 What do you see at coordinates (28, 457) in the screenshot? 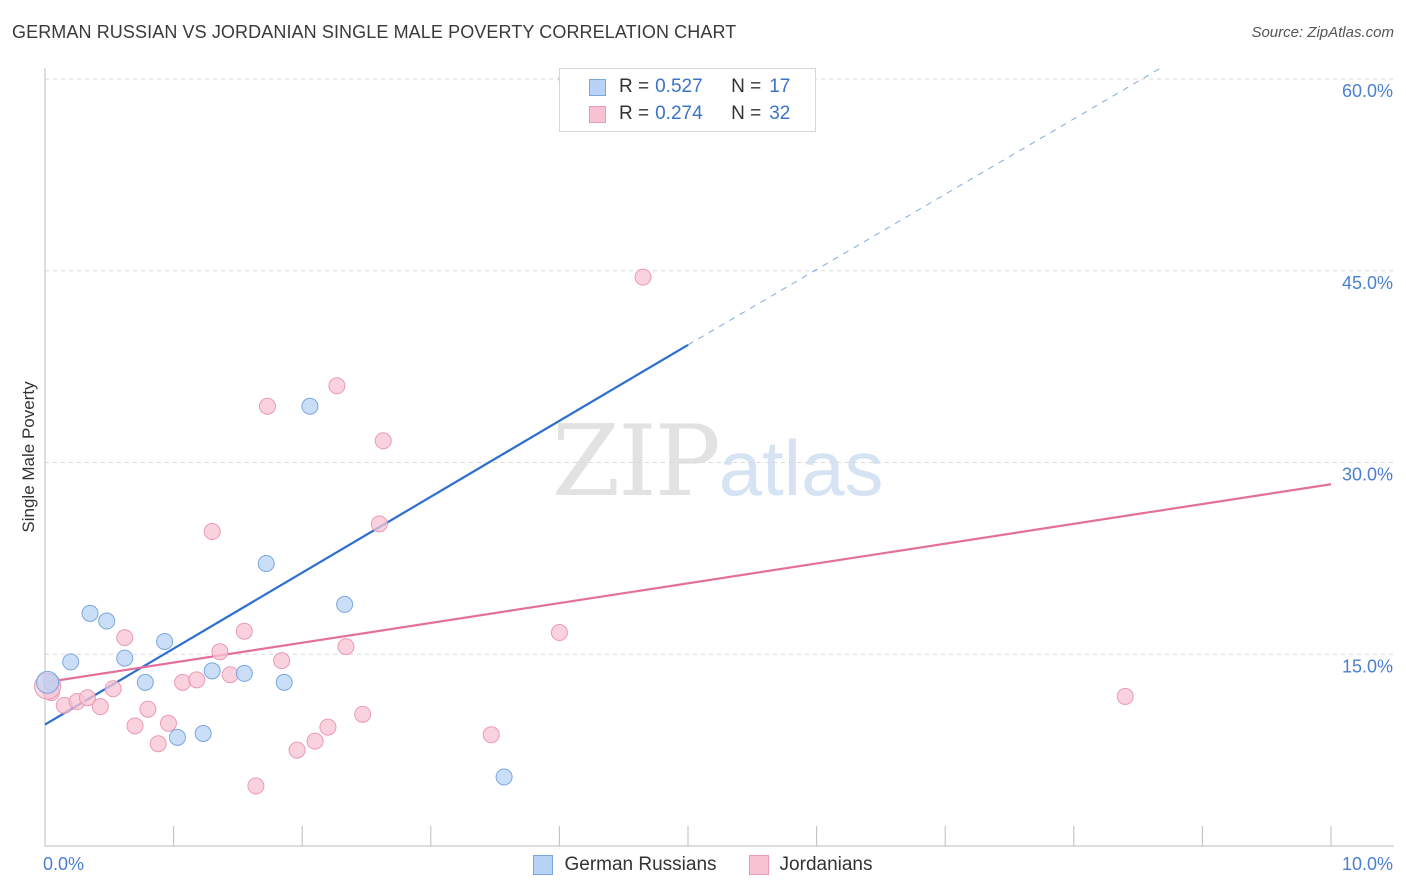
I see `y-axis-label: Single Male Poverty` at bounding box center [28, 457].